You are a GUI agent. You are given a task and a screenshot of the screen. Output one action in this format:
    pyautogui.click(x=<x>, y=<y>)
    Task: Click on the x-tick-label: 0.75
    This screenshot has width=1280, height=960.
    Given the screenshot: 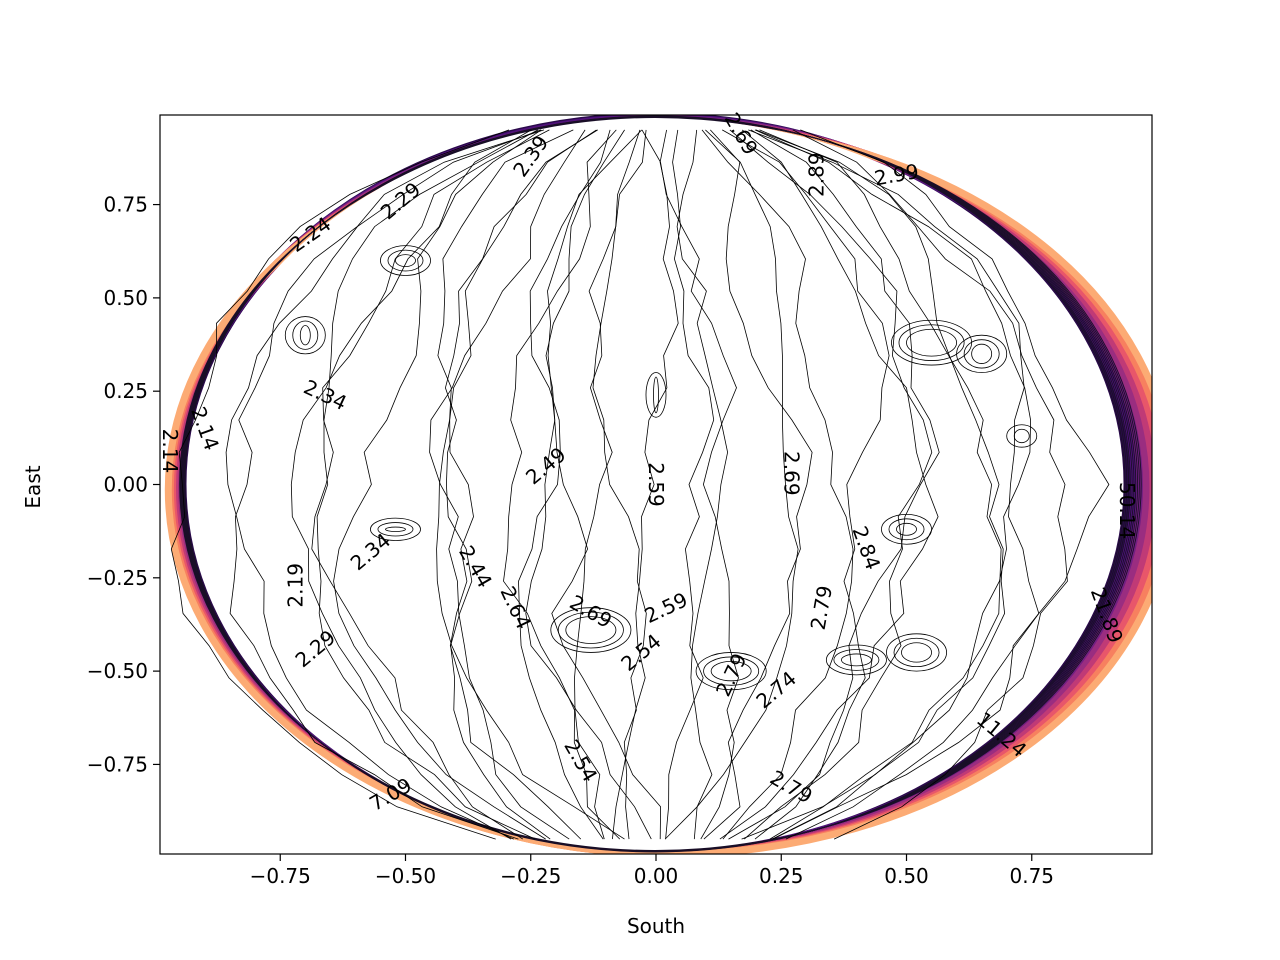 What is the action you would take?
    pyautogui.click(x=1031, y=876)
    